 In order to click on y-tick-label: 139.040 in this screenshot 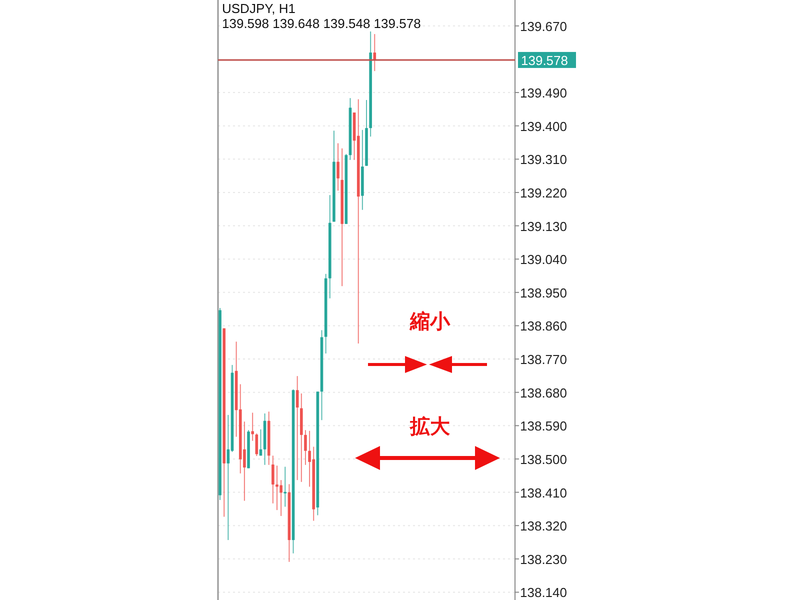, I will do `click(543, 260)`.